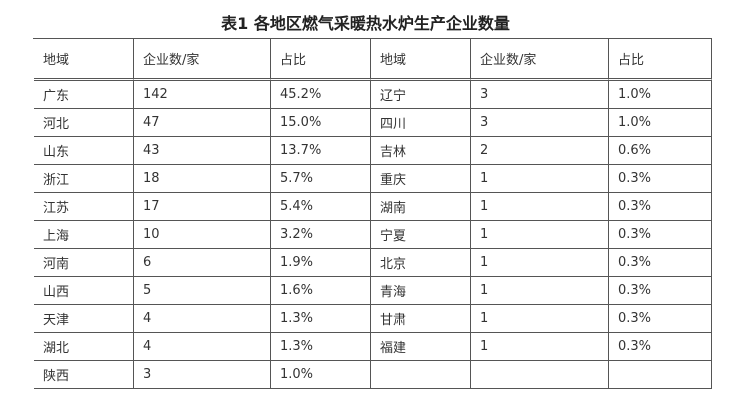  Describe the element at coordinates (421, 95) in the screenshot. I see `table-cell: 辽宁` at that location.